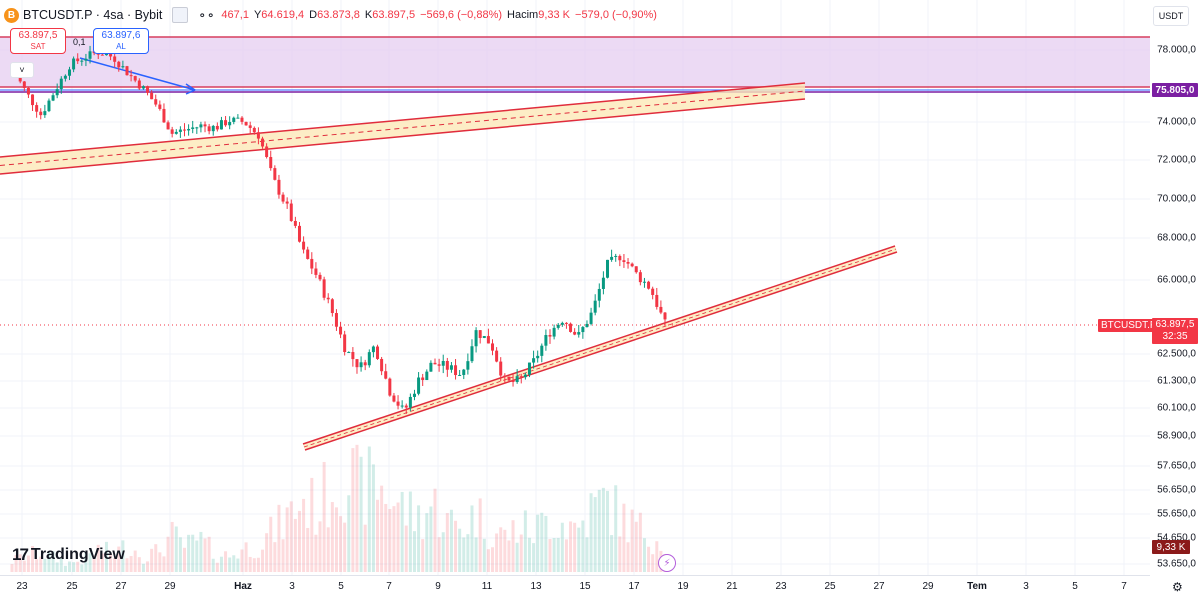 The height and width of the screenshot is (601, 1200). I want to click on upper-trend-channel, so click(403, 128).